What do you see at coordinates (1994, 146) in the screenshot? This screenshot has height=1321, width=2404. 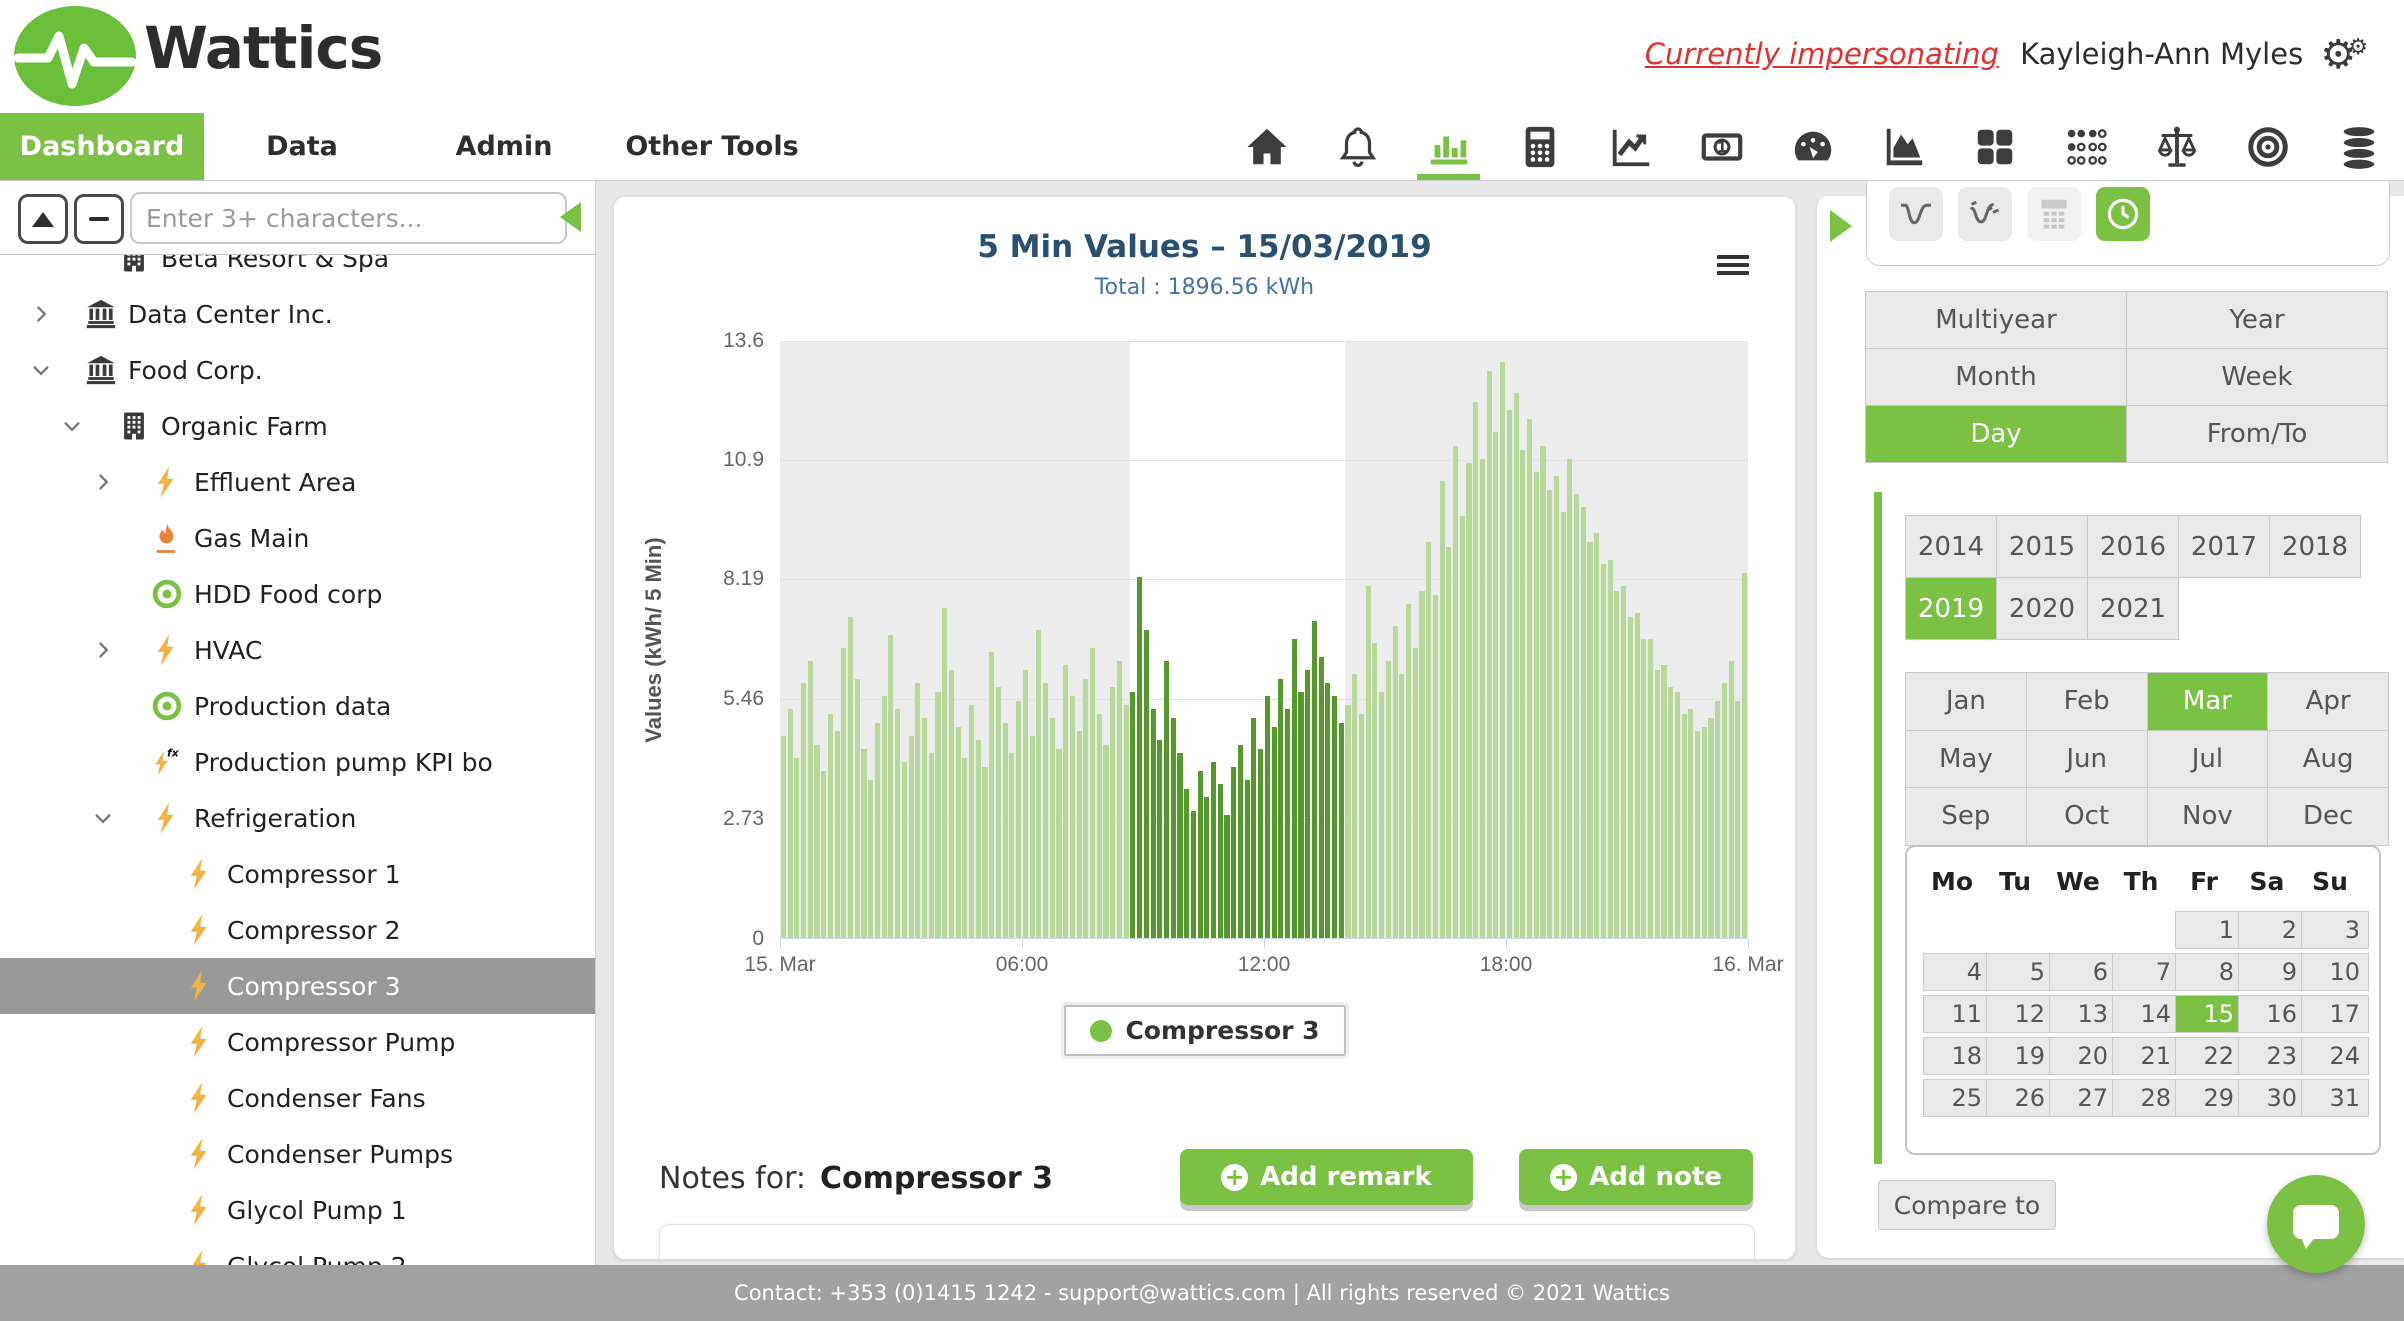 I see `grid-icon` at bounding box center [1994, 146].